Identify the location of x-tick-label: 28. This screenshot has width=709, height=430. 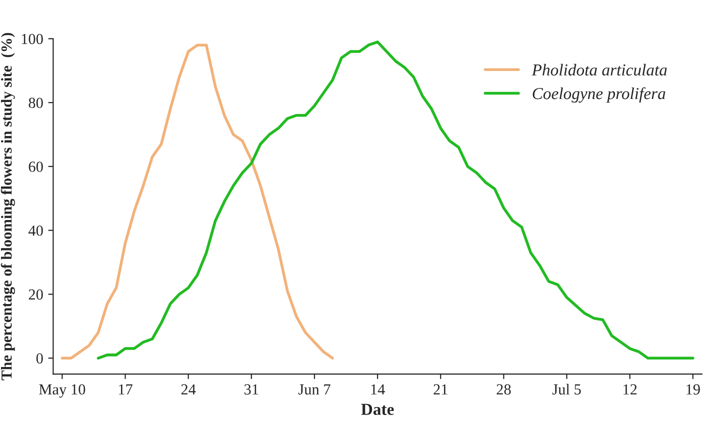
(503, 389).